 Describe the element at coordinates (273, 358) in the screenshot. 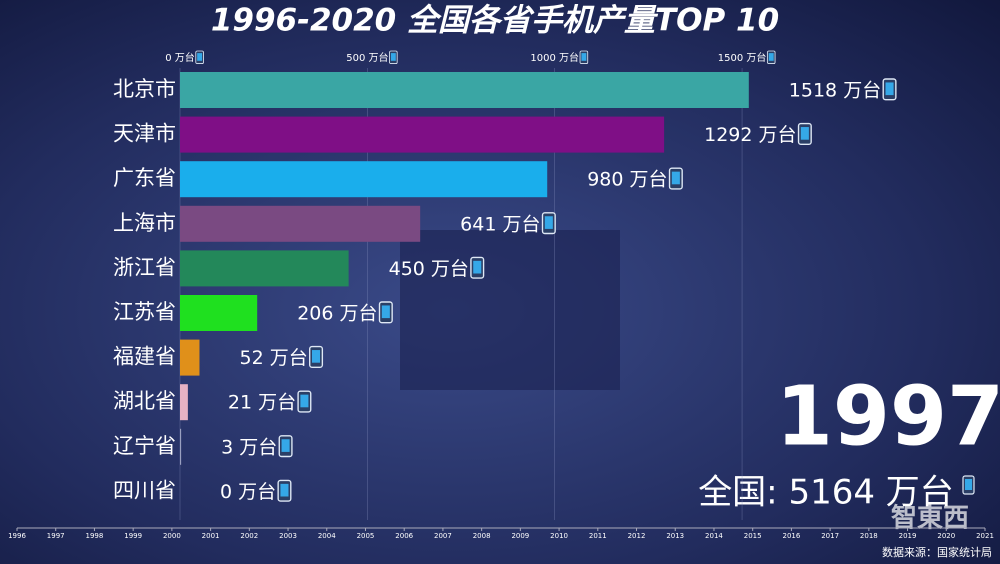

I see `value-label: 52 万台` at that location.